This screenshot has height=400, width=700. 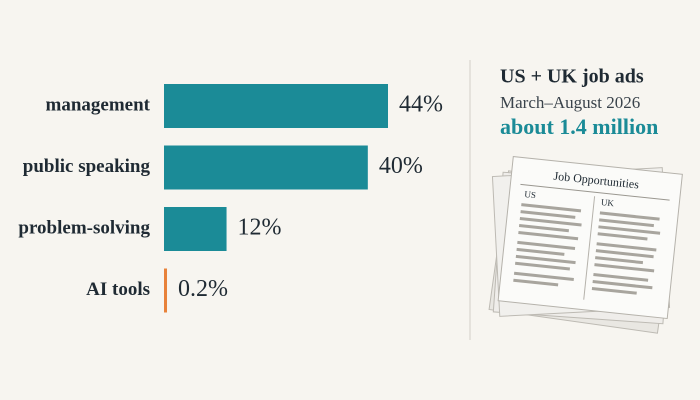 What do you see at coordinates (572, 77) in the screenshot?
I see `chart-title: US + UK job ads` at bounding box center [572, 77].